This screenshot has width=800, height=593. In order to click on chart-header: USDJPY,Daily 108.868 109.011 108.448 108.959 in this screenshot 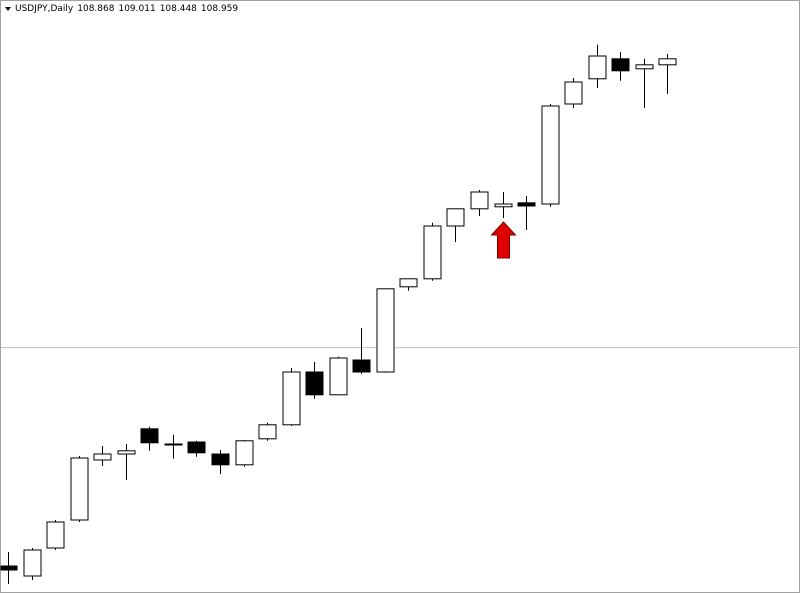, I will do `click(123, 9)`.